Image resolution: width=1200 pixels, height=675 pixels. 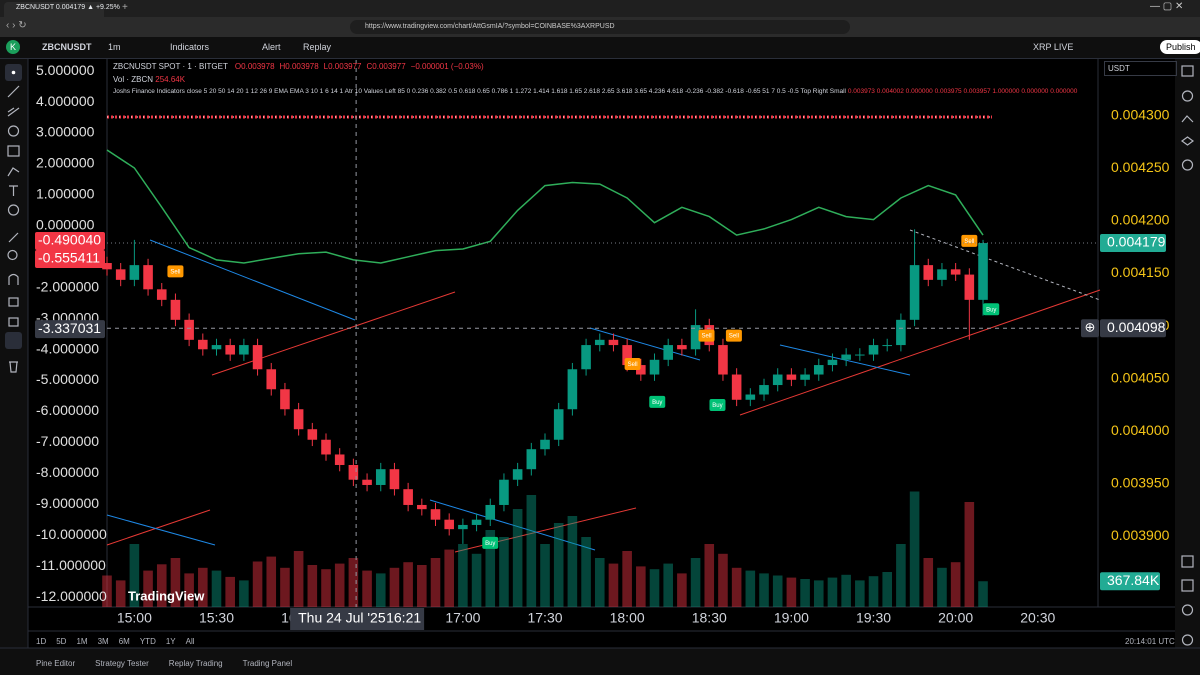 I want to click on y2-tick-label: 5.000000, so click(x=65, y=70).